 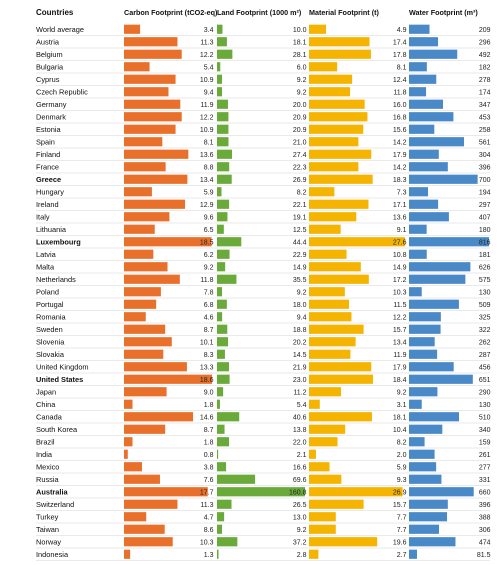 I want to click on value-label-water: 81.5, so click(x=484, y=555).